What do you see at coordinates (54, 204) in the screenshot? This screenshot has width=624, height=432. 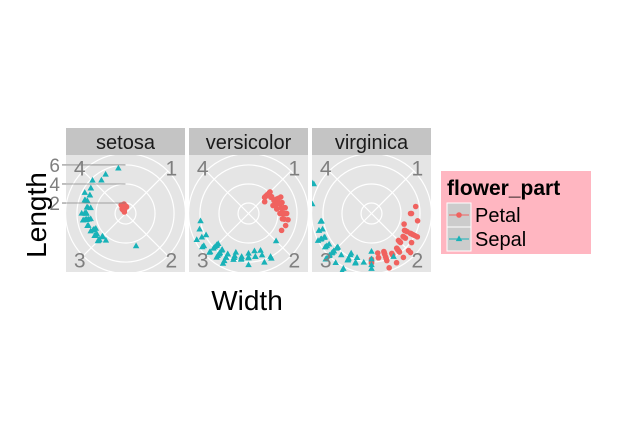 I see `radial-tick-label: 2` at bounding box center [54, 204].